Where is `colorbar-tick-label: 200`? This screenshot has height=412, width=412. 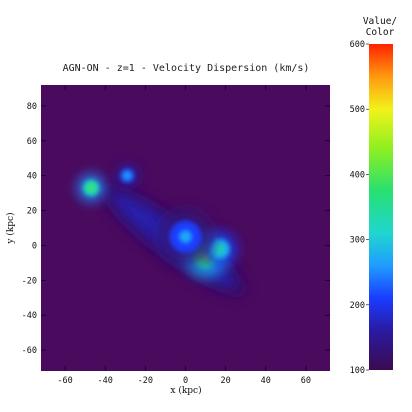
colorbar-tick-label: 200 is located at coordinates (357, 306).